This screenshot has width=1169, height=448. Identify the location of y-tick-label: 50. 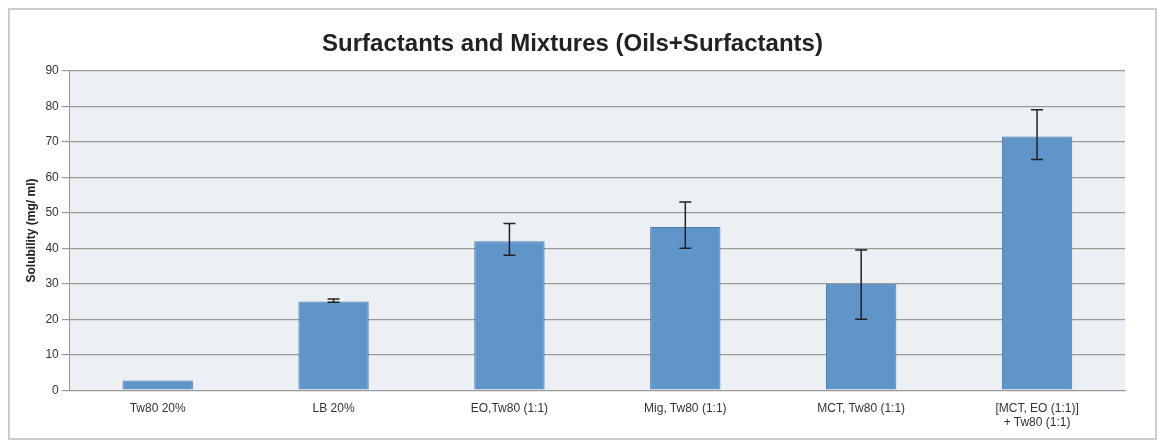
(52, 212).